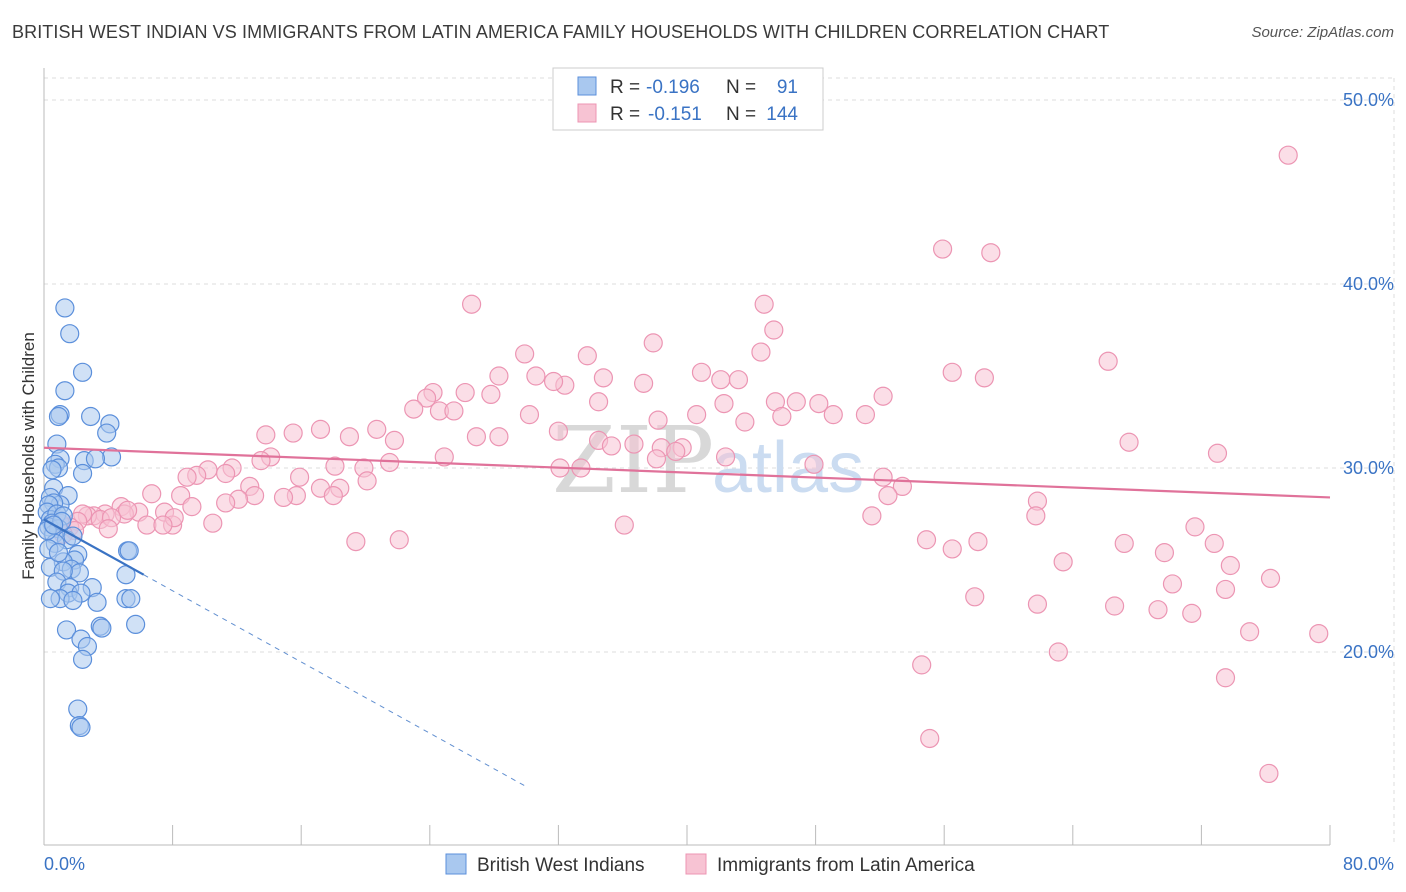 The image size is (1406, 892). Describe the element at coordinates (696, 864) in the screenshot. I see `bottom-legend-swatch-pink` at that location.